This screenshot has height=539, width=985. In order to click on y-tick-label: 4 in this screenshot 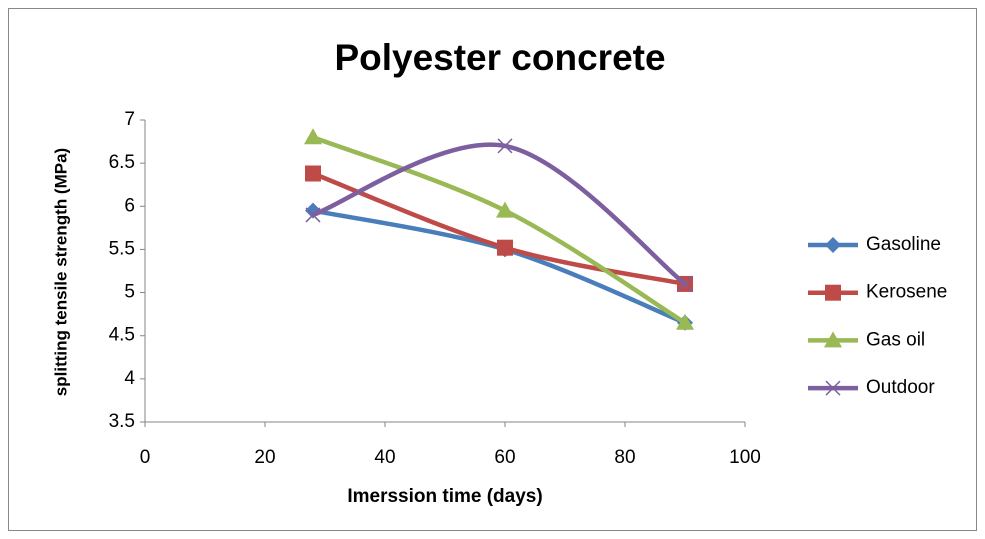, I will do `click(129, 378)`.